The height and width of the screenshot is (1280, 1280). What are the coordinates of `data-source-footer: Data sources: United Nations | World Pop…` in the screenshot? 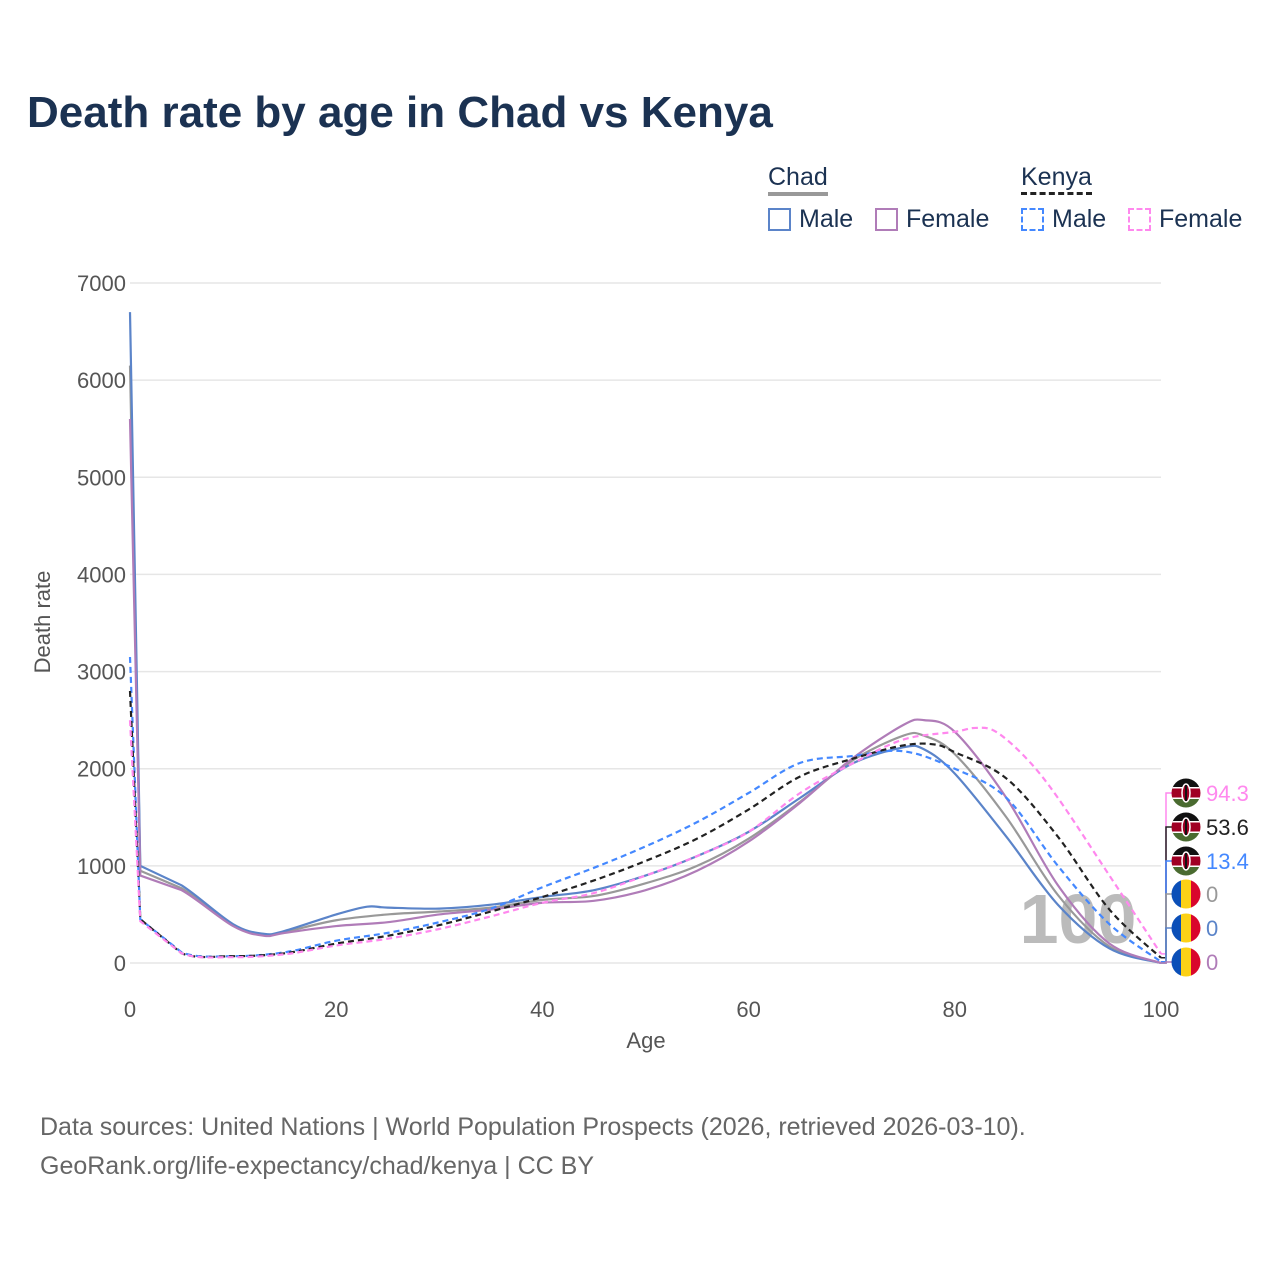 It's located at (533, 1147).